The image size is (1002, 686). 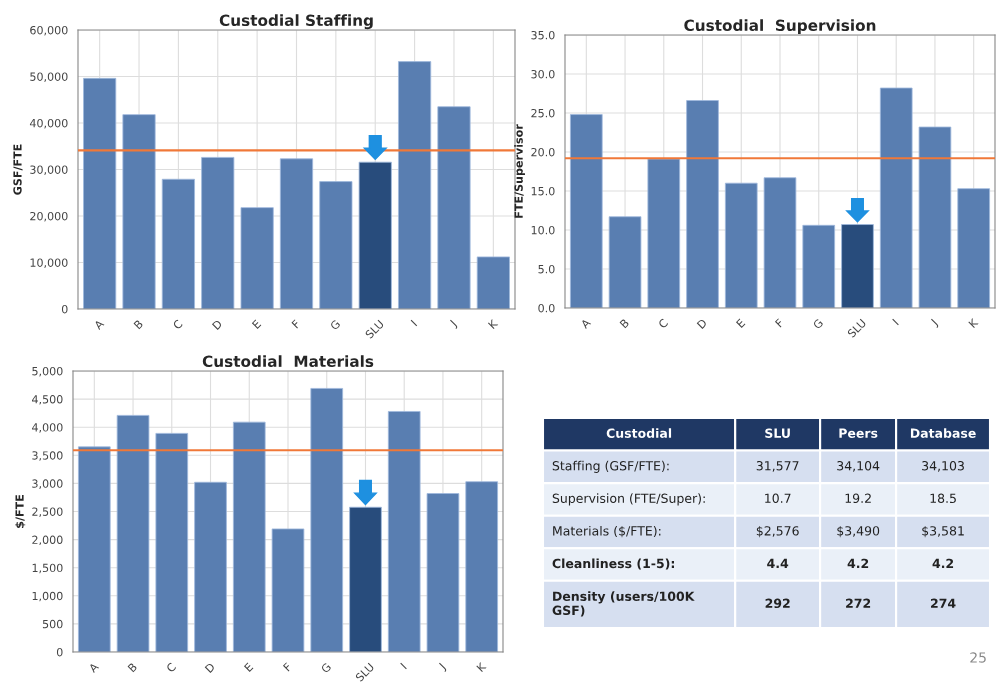 What do you see at coordinates (858, 603) in the screenshot?
I see `text: 272` at bounding box center [858, 603].